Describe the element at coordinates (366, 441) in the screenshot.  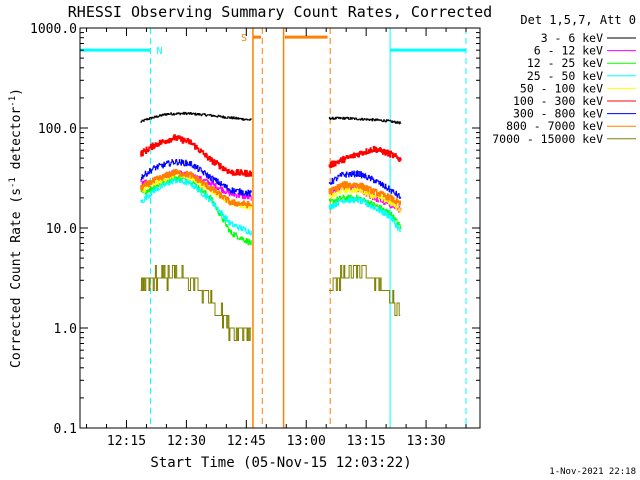
I see `x-tick-label: 13:15` at that location.